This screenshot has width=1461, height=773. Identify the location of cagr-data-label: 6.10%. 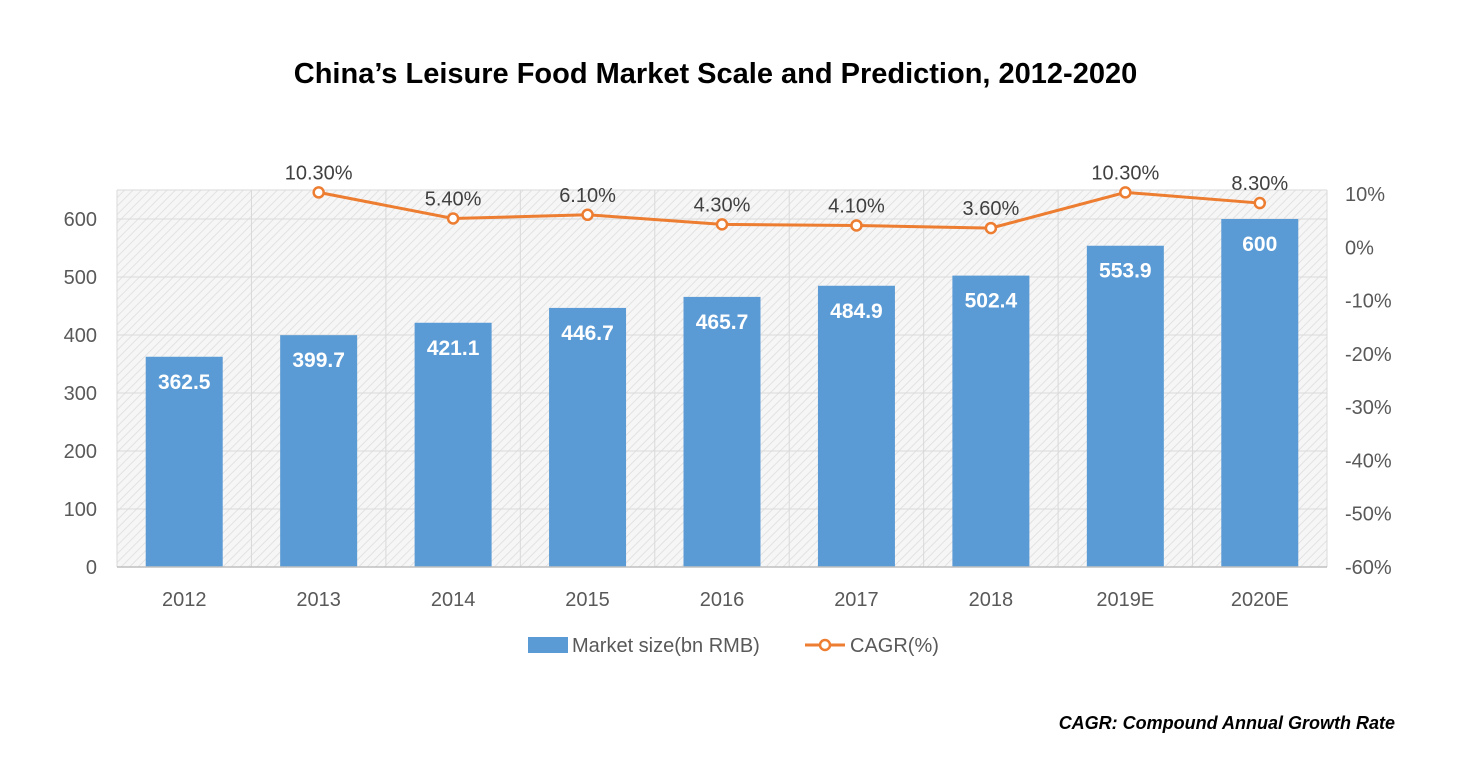
(587, 196).